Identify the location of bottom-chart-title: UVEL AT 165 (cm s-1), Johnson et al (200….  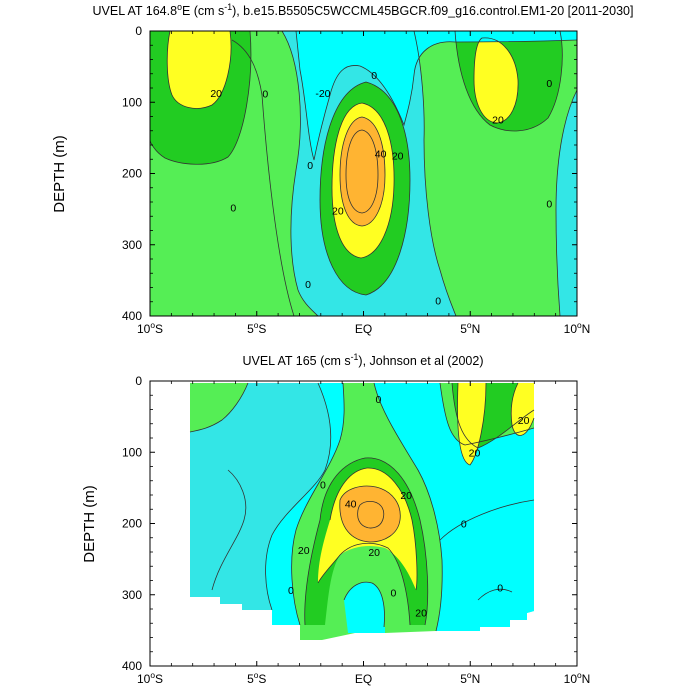
(362, 360).